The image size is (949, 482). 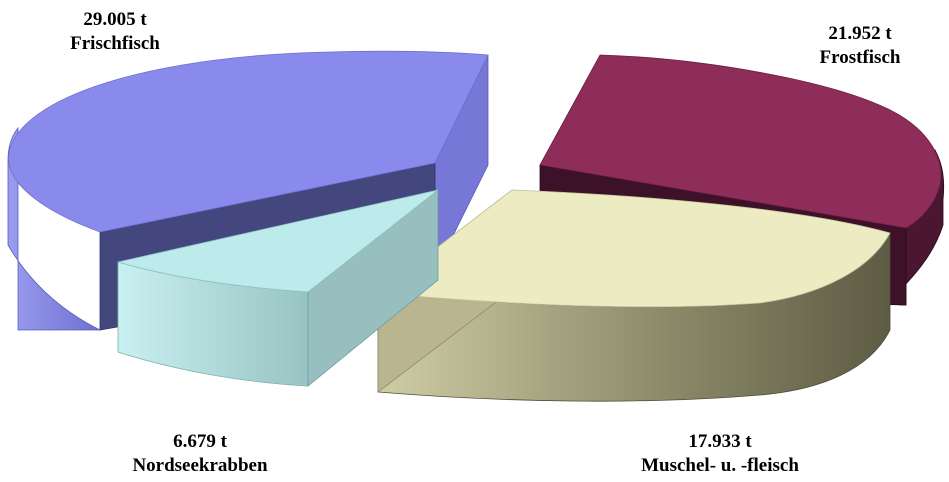 I want to click on label-nordseekrabben-value: 6.679 t, so click(x=200, y=441).